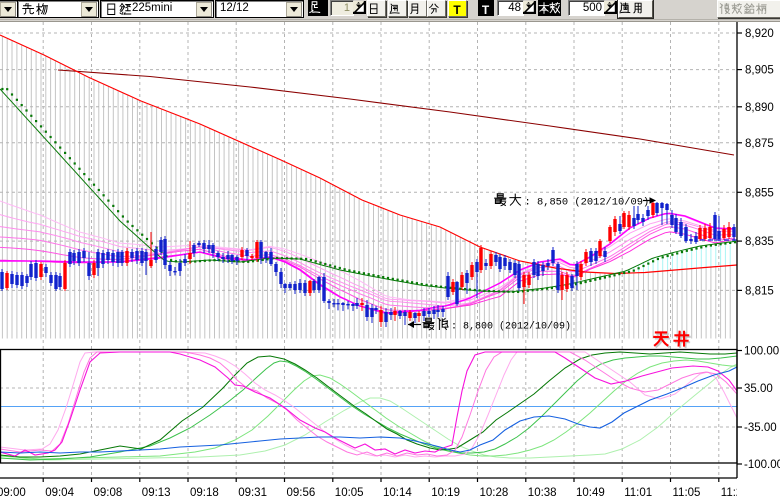  What do you see at coordinates (13, 493) in the screenshot?
I see `svg-text: 09:00` at bounding box center [13, 493].